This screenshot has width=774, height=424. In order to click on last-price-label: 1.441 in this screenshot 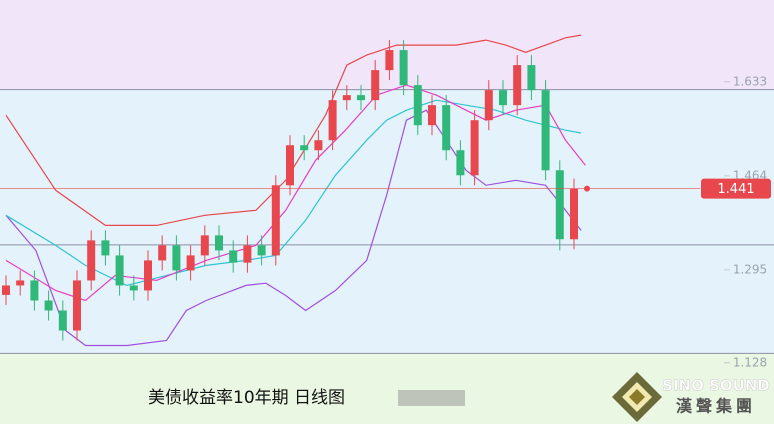, I will do `click(735, 189)`.